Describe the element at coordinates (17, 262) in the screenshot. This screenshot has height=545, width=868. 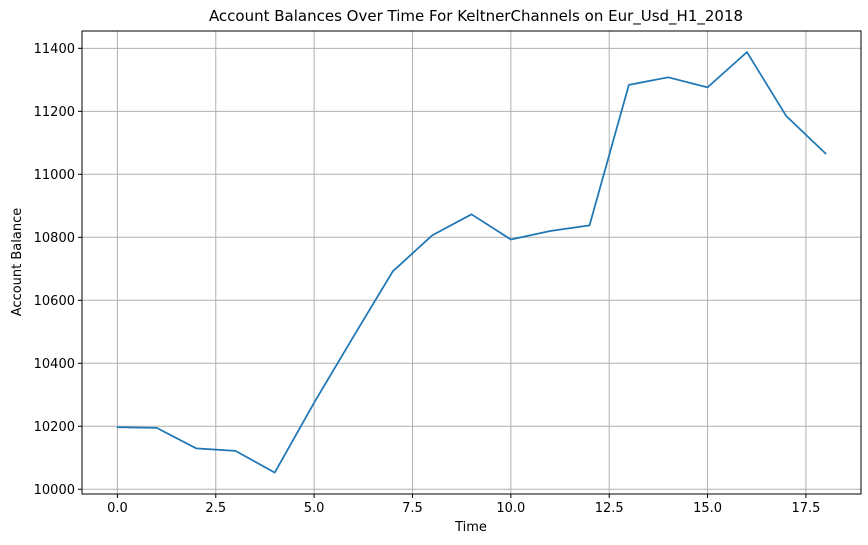
I see `y-axis-label: Account Balance` at that location.